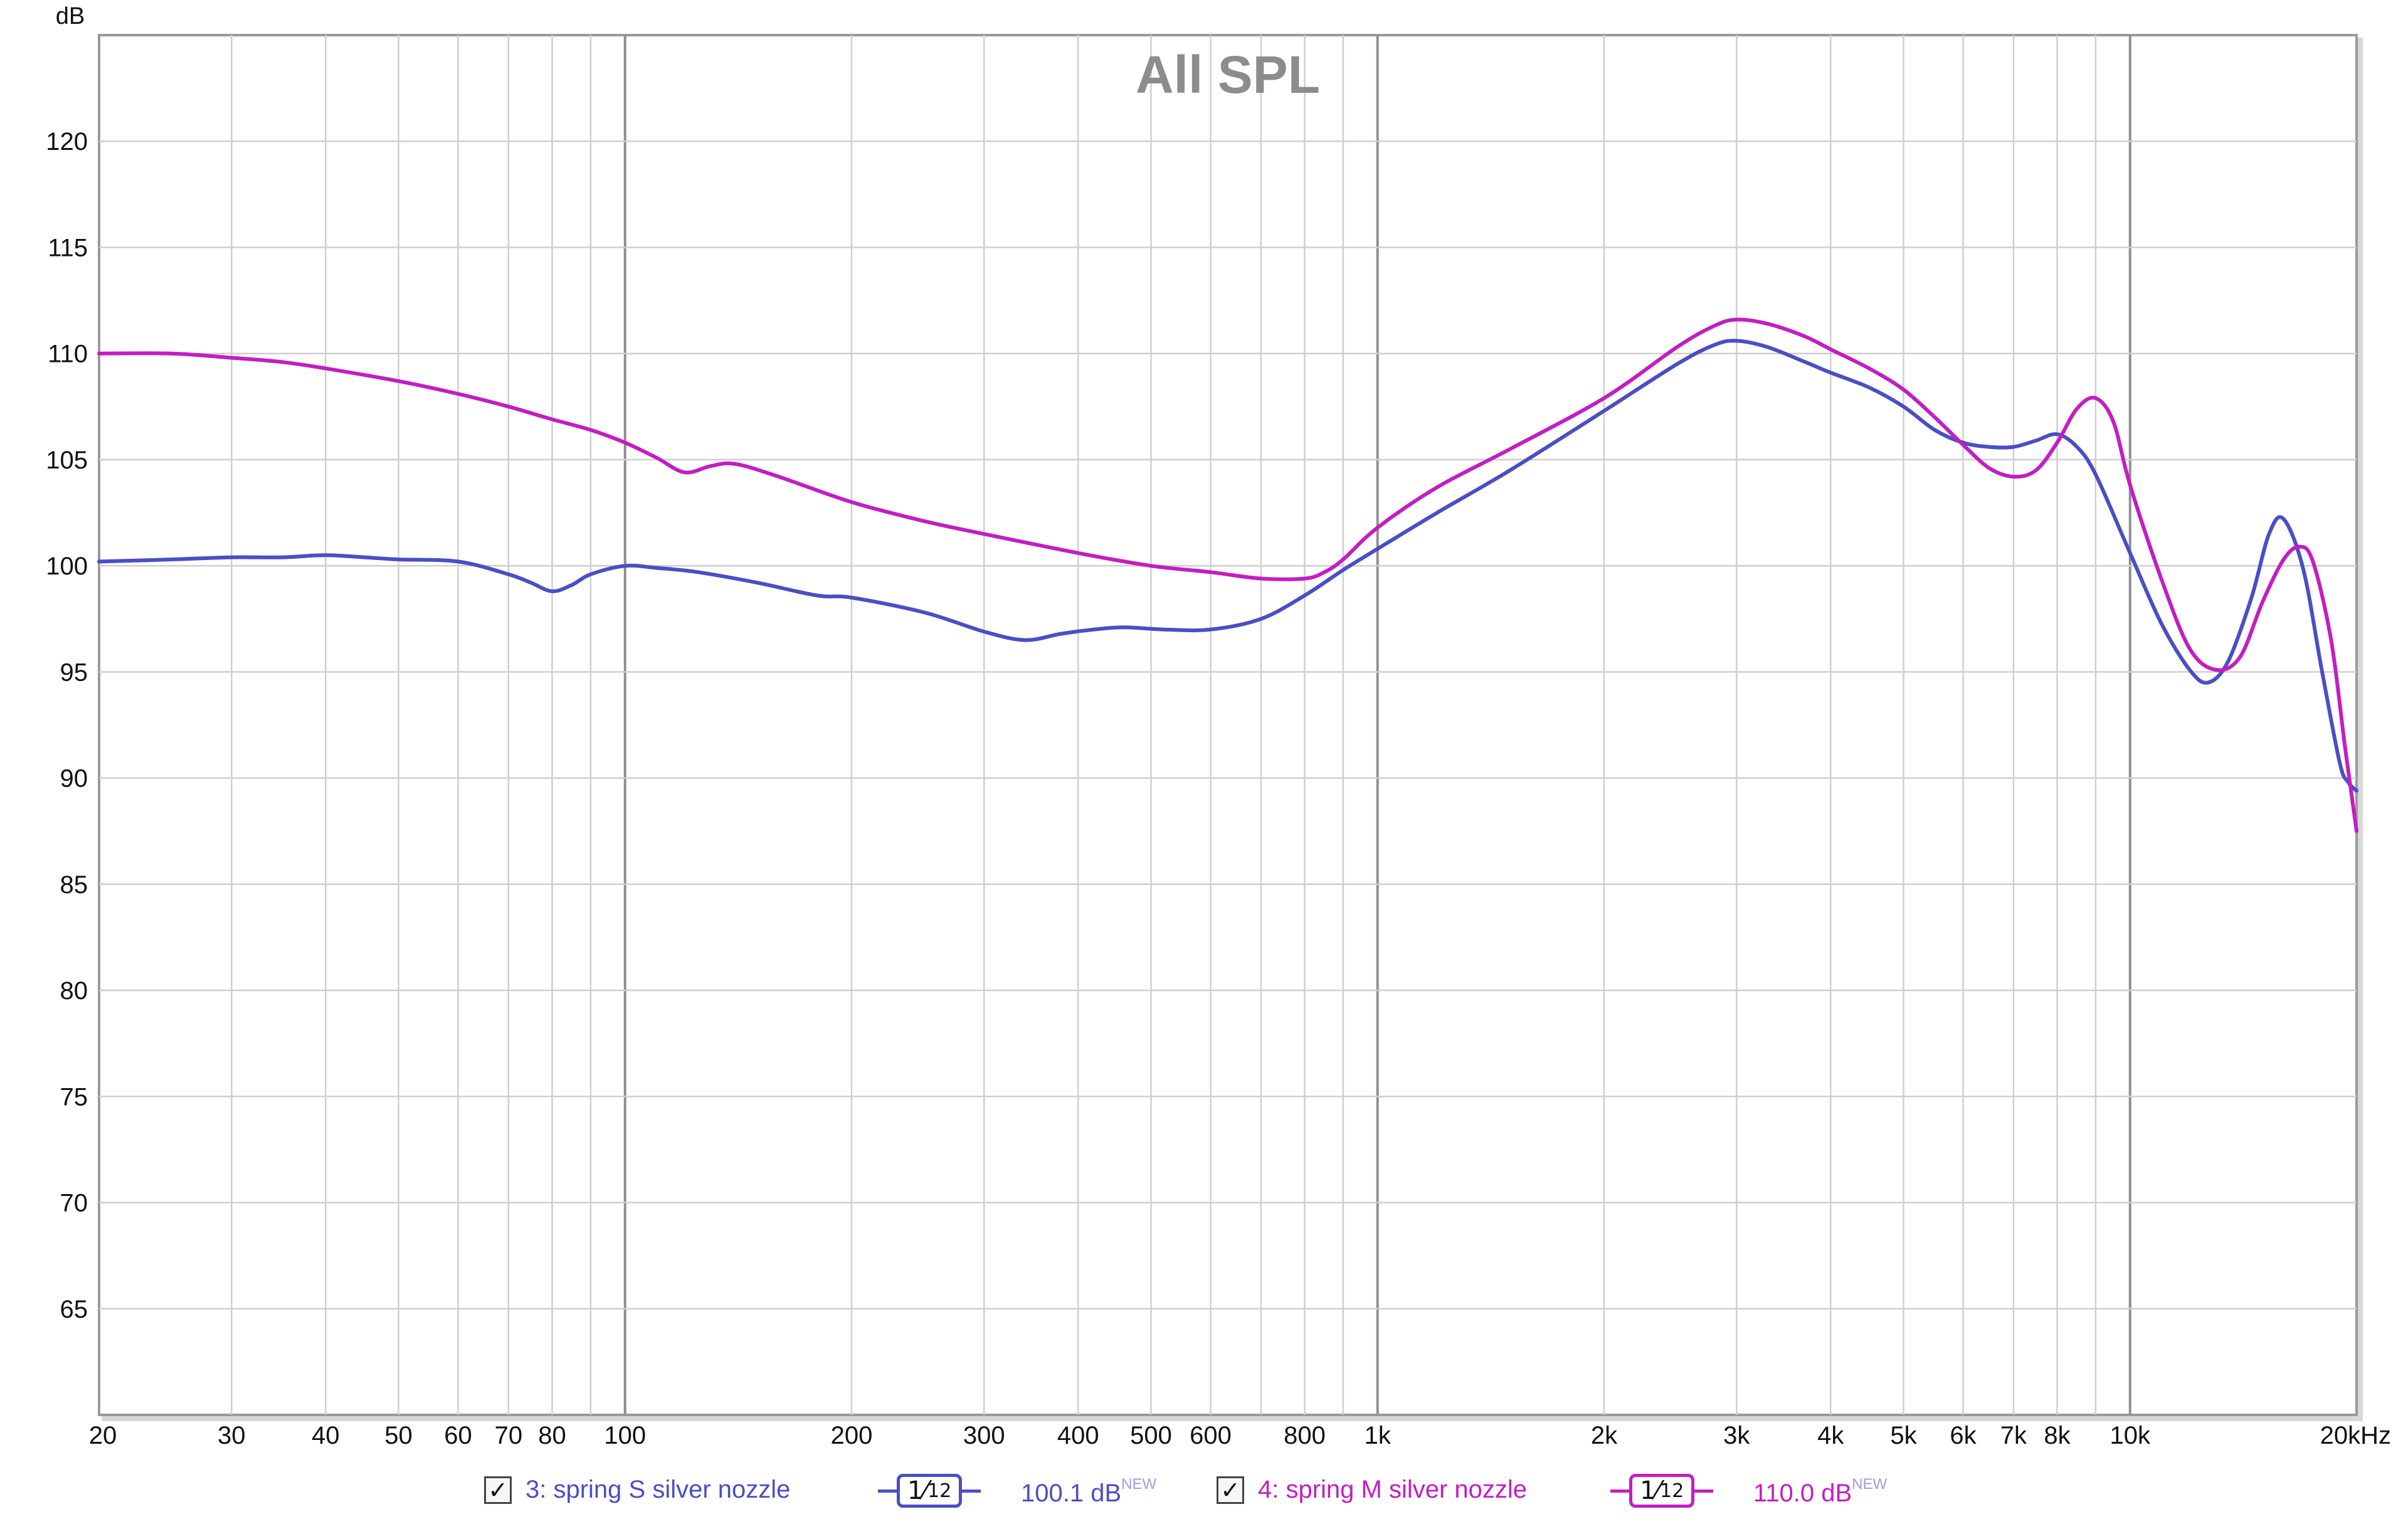 The height and width of the screenshot is (1524, 2408). Describe the element at coordinates (1963, 1436) in the screenshot. I see `x-tick-label: 6k` at that location.